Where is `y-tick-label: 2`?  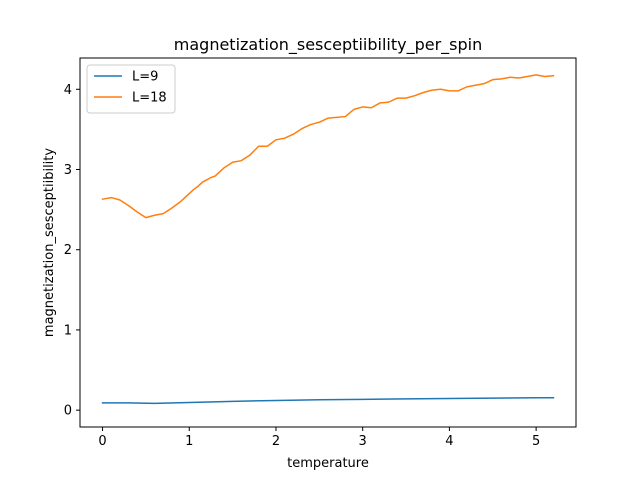 y-tick-label: 2 is located at coordinates (68, 250).